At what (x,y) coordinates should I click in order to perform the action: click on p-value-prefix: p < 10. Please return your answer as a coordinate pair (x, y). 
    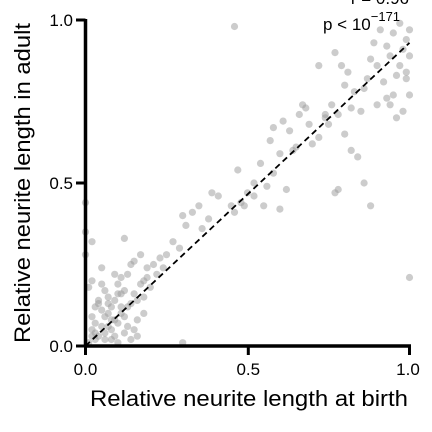
    Looking at the image, I should click on (347, 24).